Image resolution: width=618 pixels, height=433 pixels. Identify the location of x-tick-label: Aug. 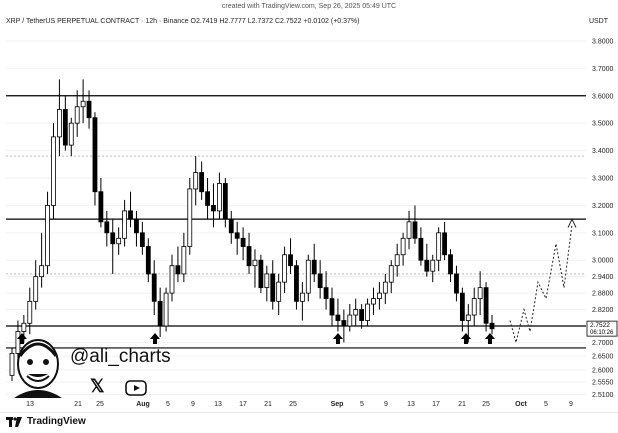
(143, 404).